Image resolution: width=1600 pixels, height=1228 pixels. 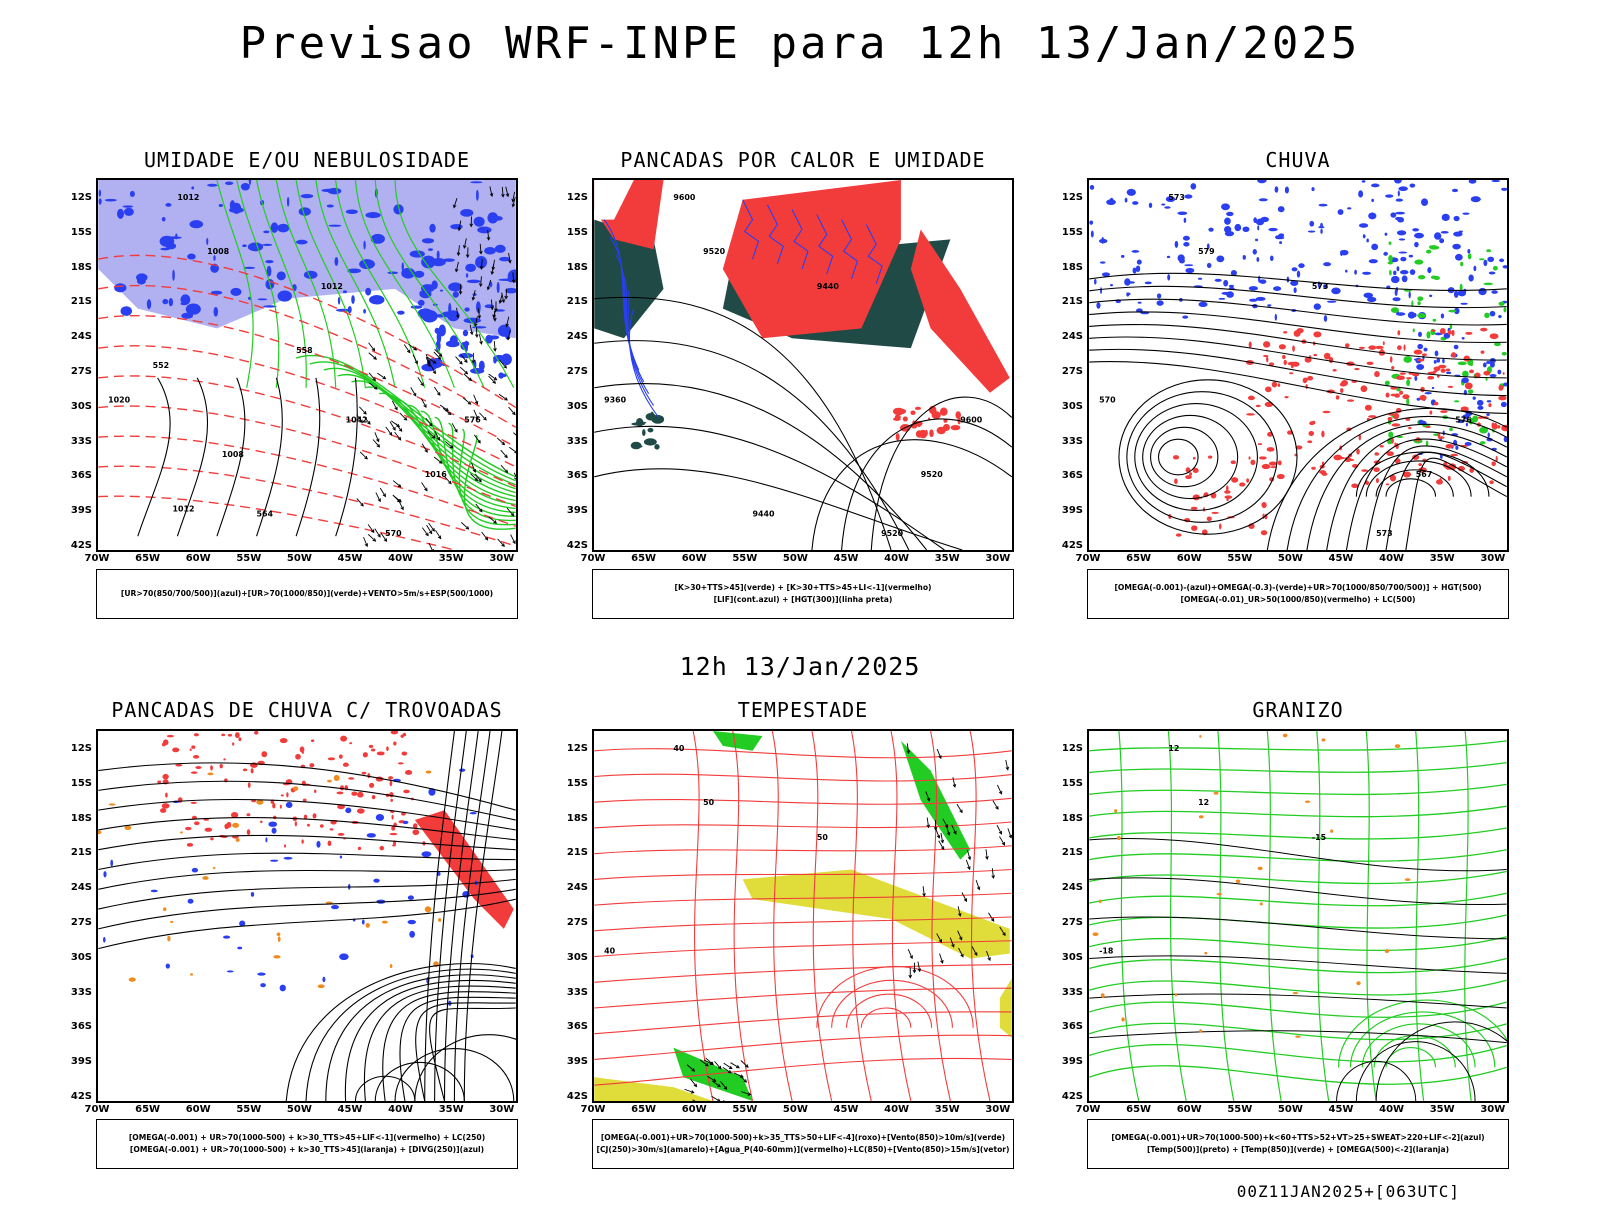 What do you see at coordinates (1442, 1109) in the screenshot?
I see `longitude-tick-label: 35W` at bounding box center [1442, 1109].